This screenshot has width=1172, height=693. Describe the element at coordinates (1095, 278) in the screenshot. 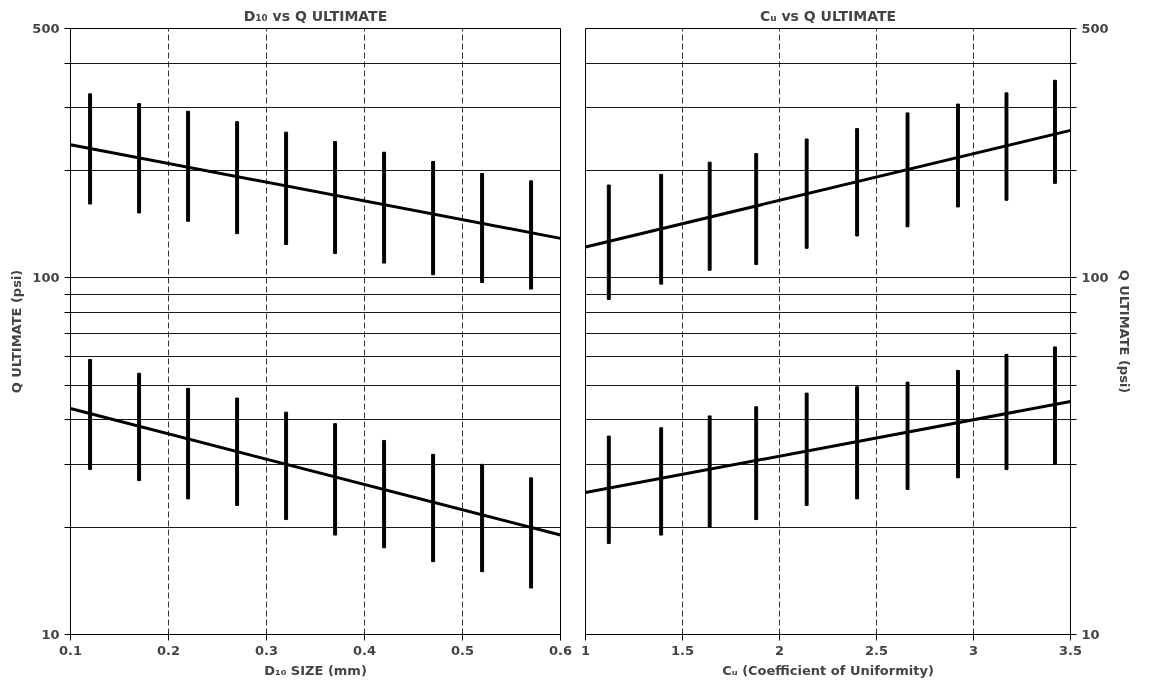

I see `y2-tick-label: 100` at that location.